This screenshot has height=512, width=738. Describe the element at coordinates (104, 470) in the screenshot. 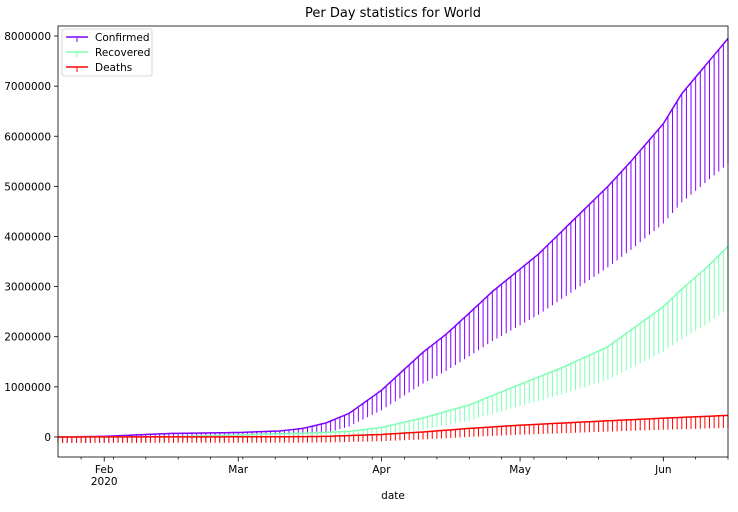

I see `x-tick-label: Feb` at that location.